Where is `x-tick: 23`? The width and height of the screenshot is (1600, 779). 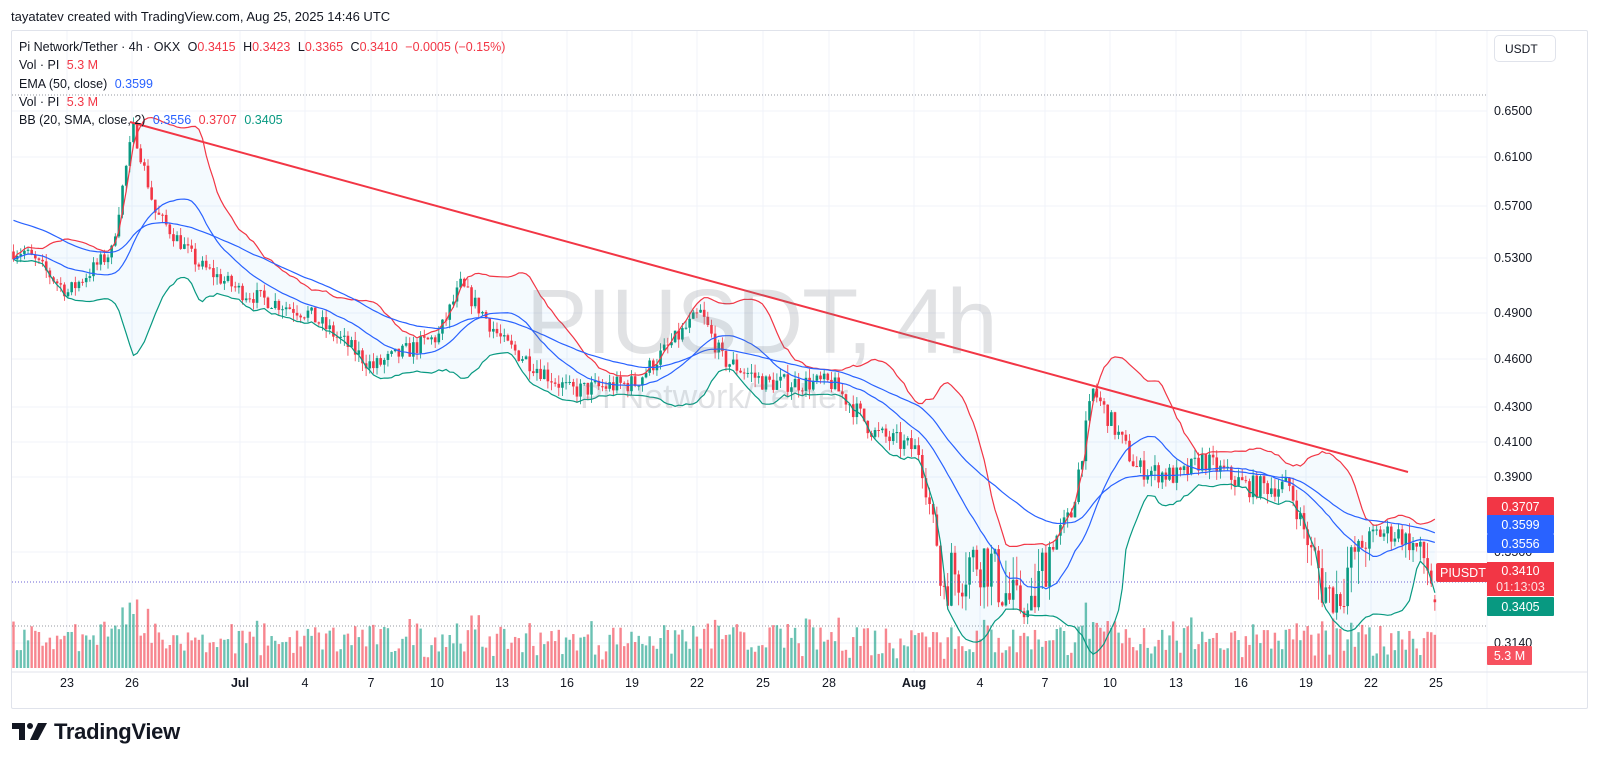 x-tick: 23 is located at coordinates (67, 683).